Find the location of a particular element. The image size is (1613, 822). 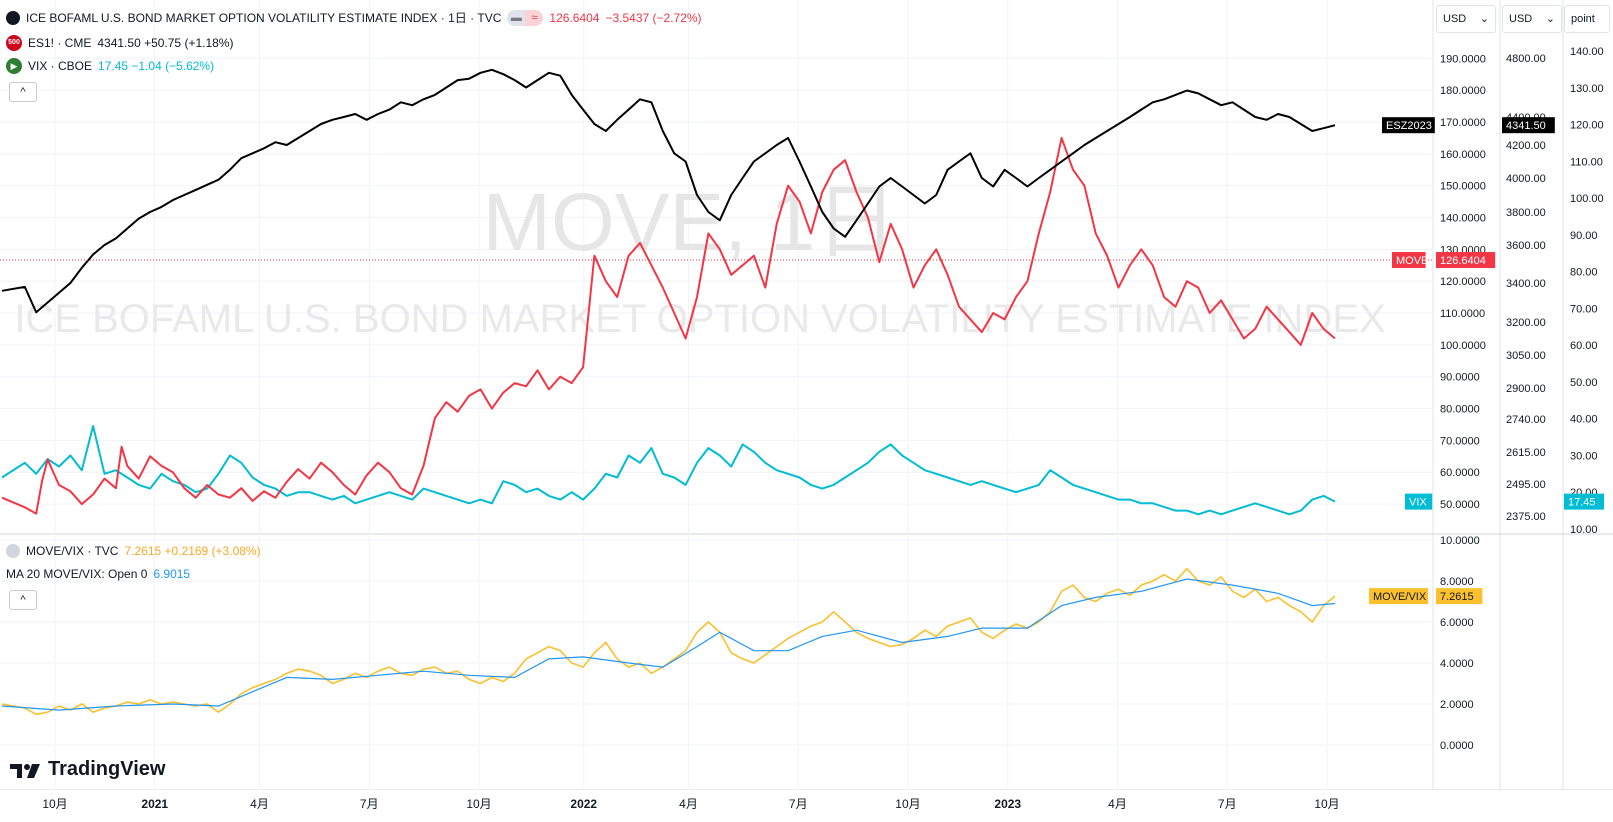

es-symbol-badge: 500 is located at coordinates (14, 43).